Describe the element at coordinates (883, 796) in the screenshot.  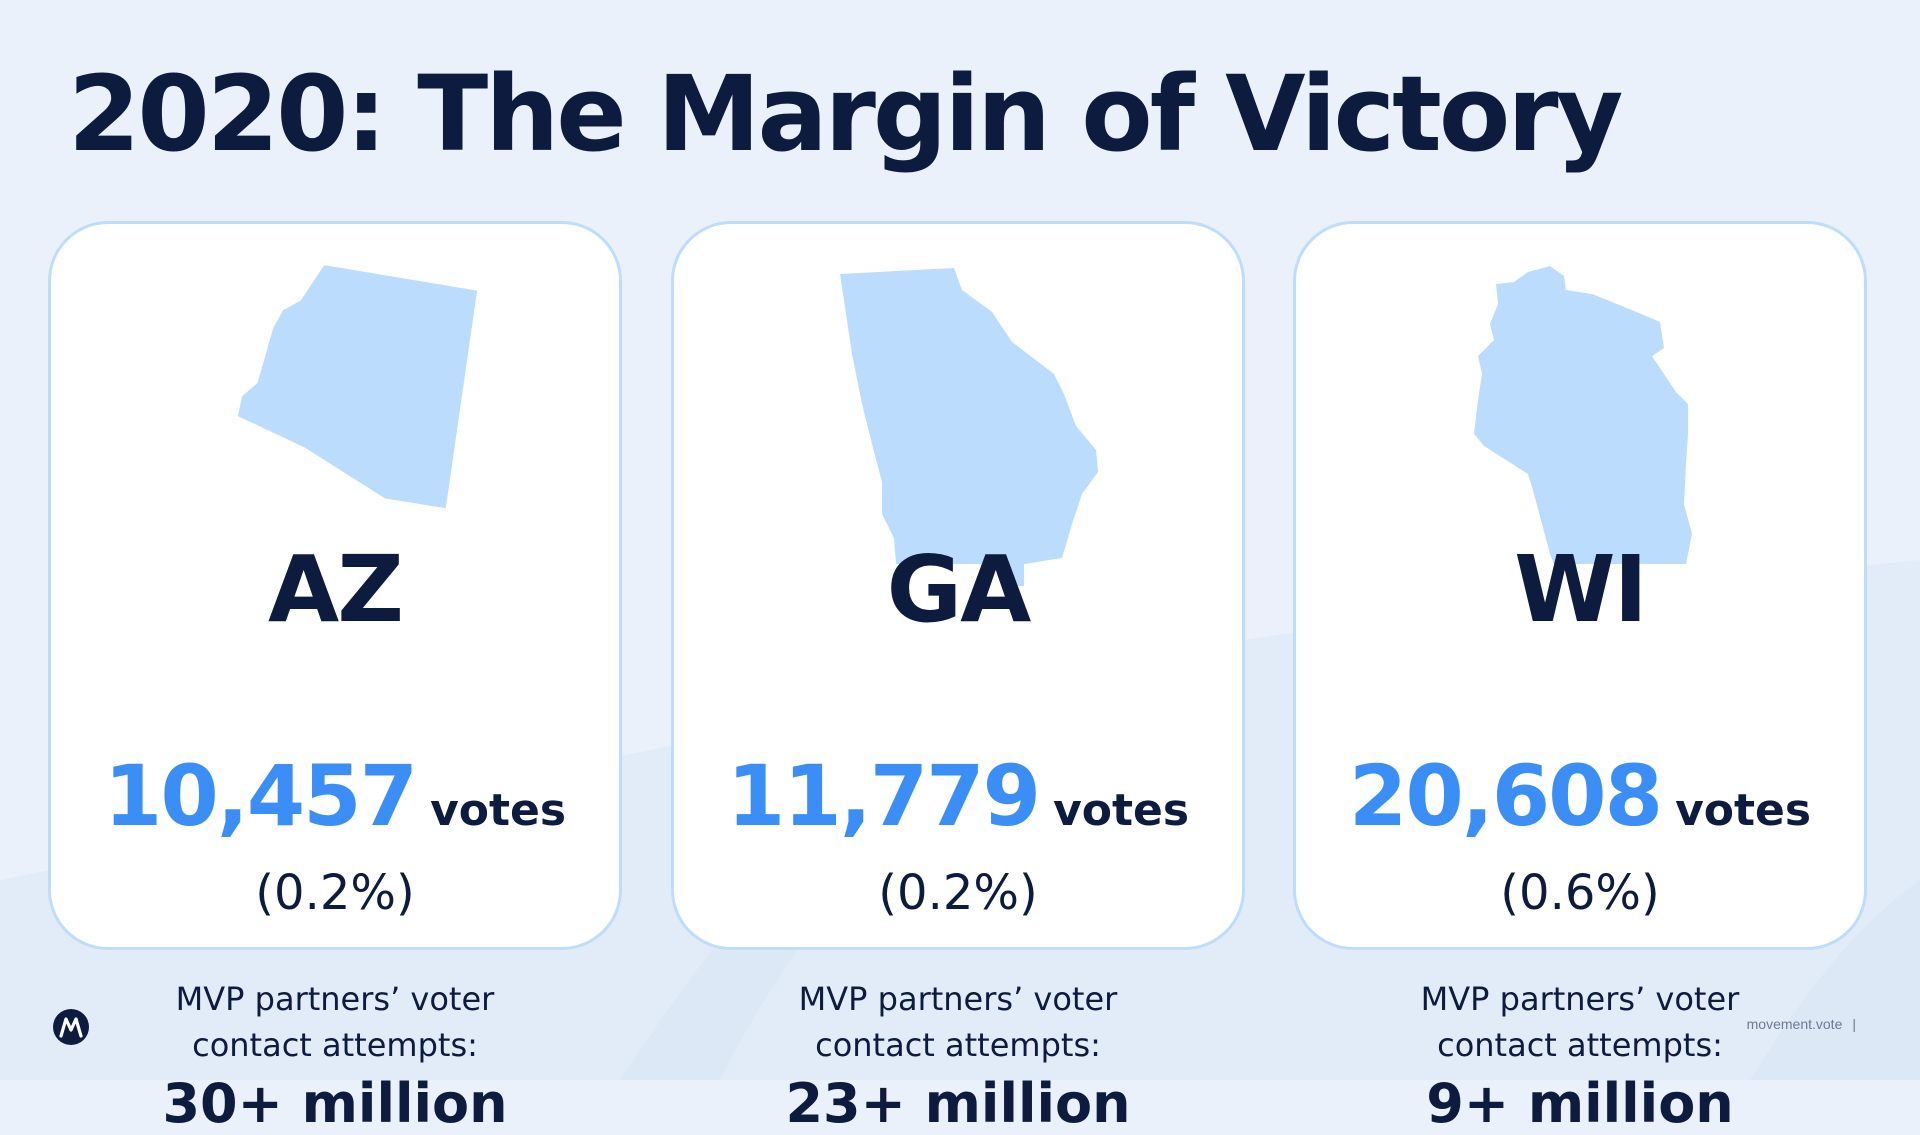
I see `vote-count: 11,779` at that location.